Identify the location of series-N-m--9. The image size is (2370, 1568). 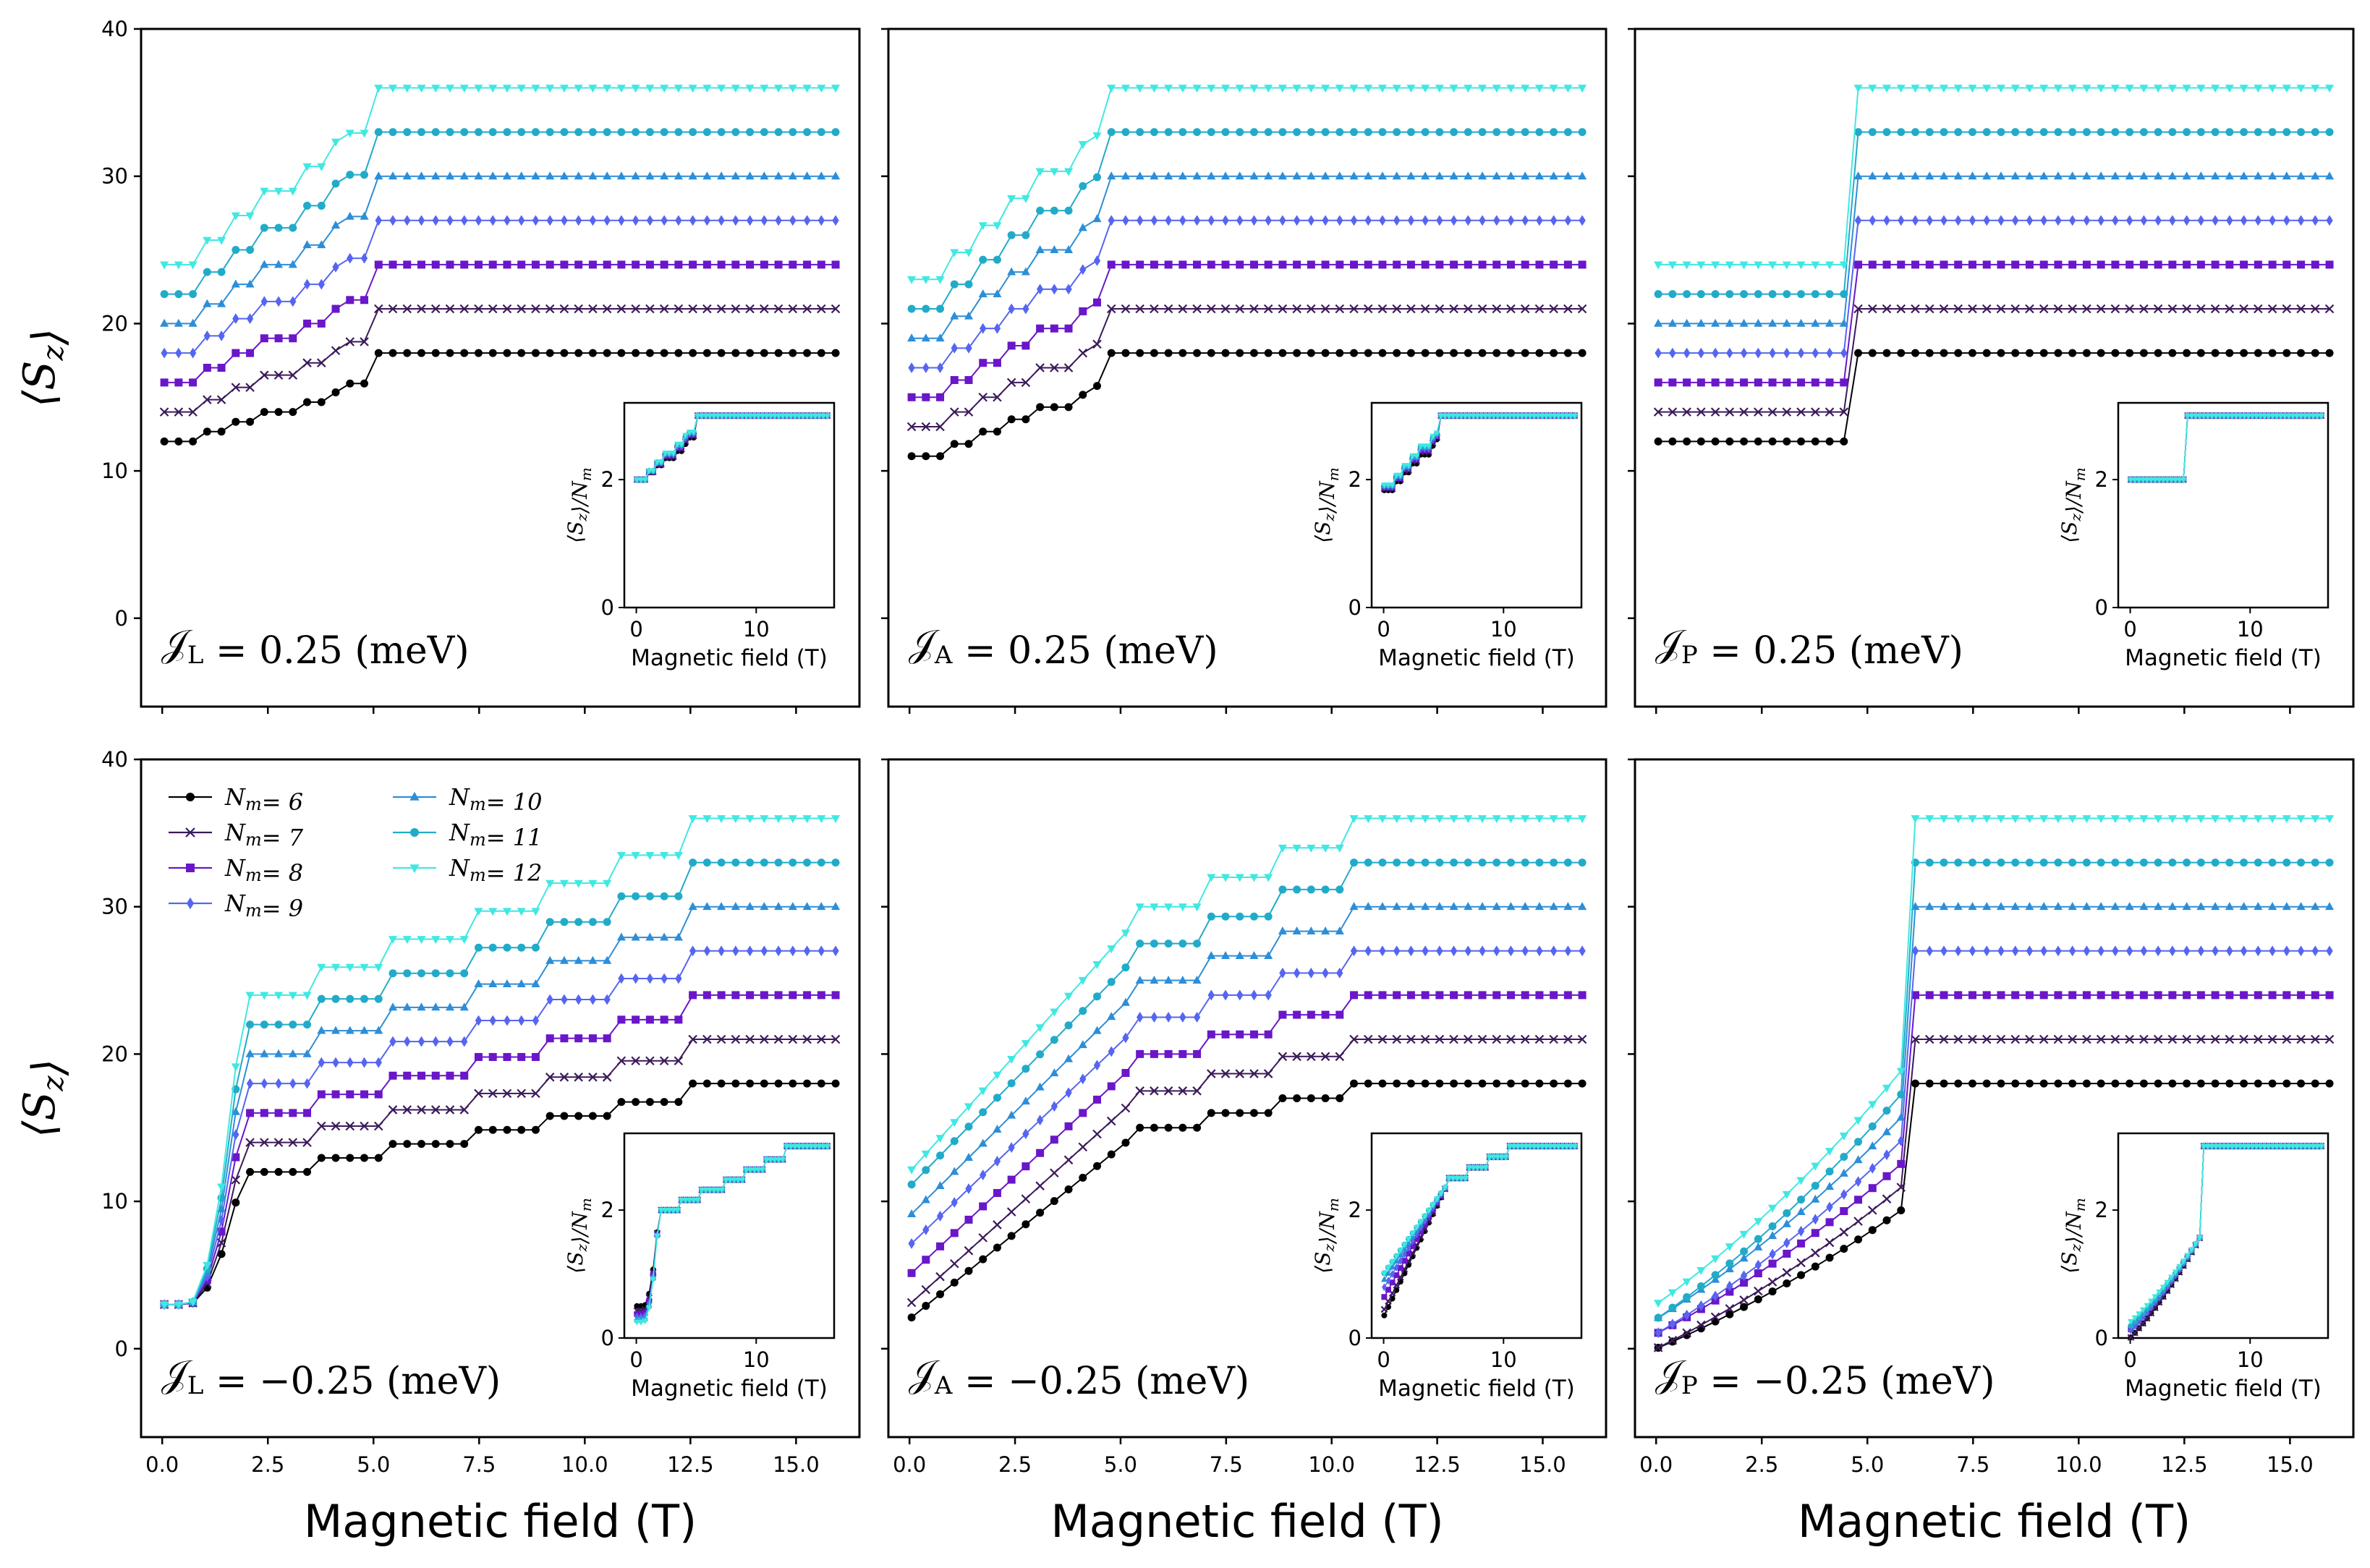
(500, 1128).